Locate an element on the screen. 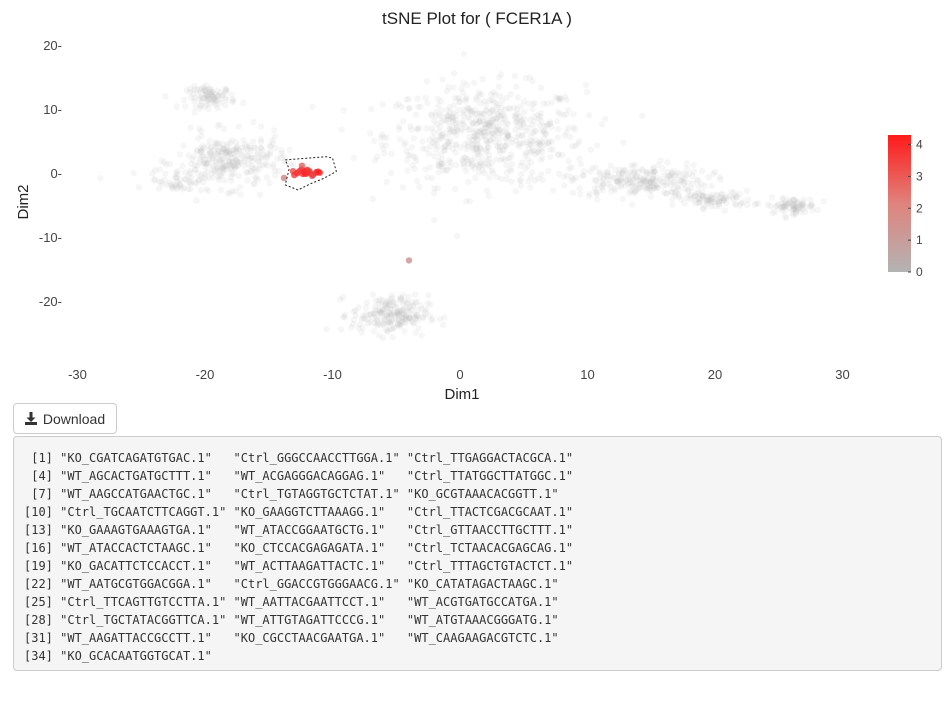 This screenshot has height=707, width=952. download-button: Download is located at coordinates (65, 418).